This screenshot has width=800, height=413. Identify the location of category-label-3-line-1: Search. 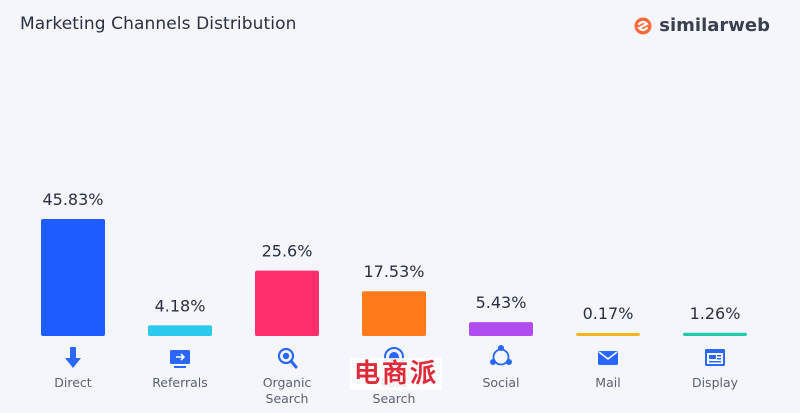
(394, 398).